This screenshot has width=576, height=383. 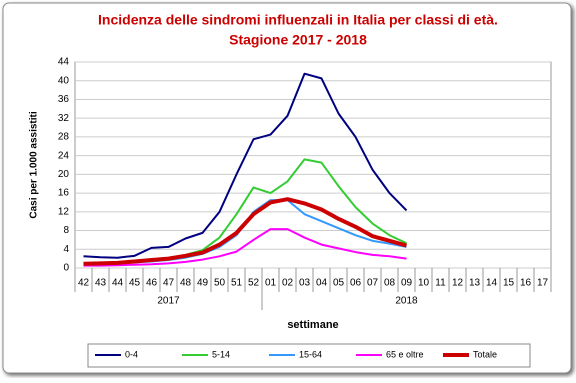 I want to click on legend, so click(x=309, y=355).